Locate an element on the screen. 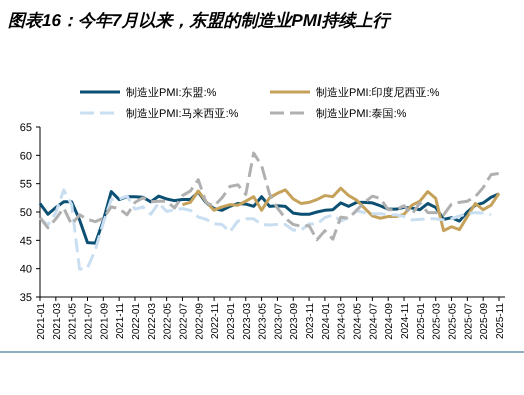  y-tick-label: 35 is located at coordinates (26, 298).